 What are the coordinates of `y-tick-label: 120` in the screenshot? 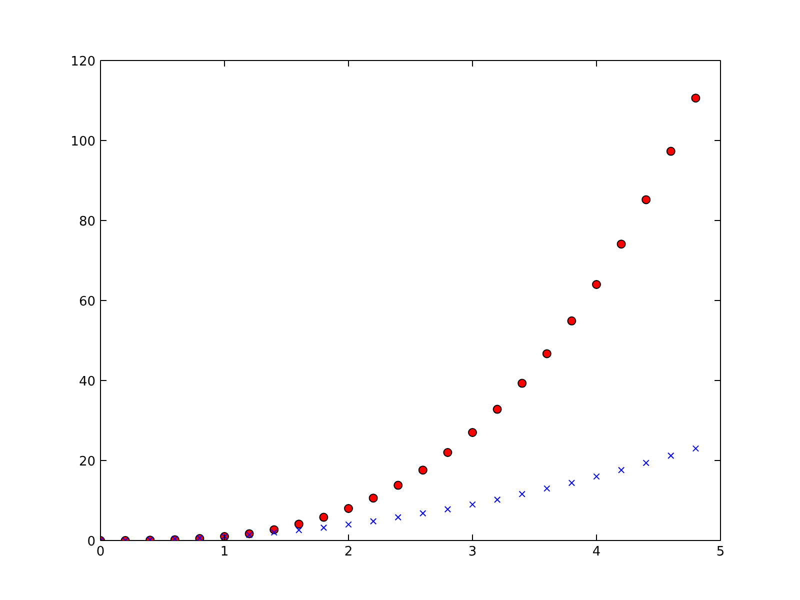 It's located at (83, 62).